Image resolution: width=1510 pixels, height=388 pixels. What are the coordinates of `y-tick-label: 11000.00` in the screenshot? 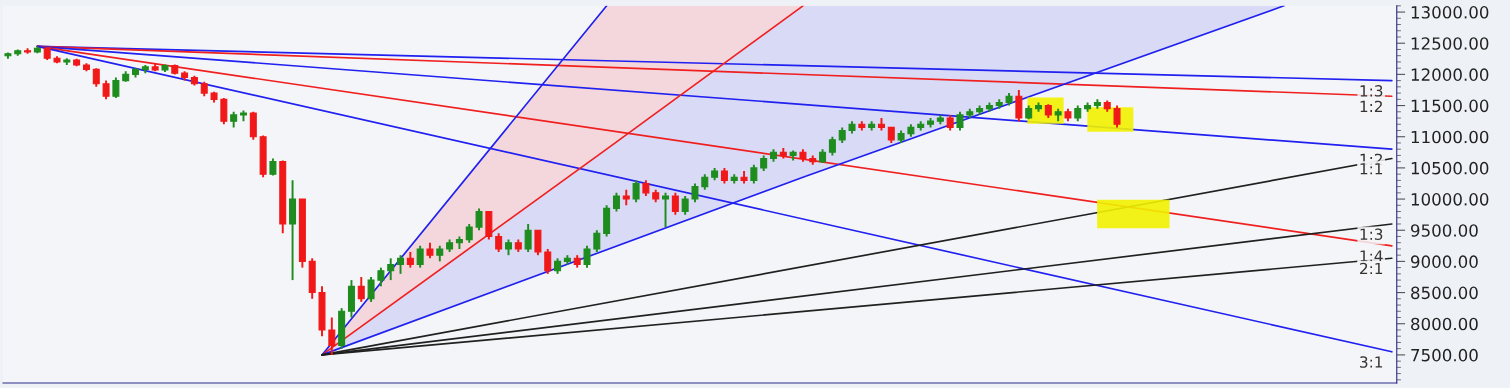 It's located at (1450, 137).